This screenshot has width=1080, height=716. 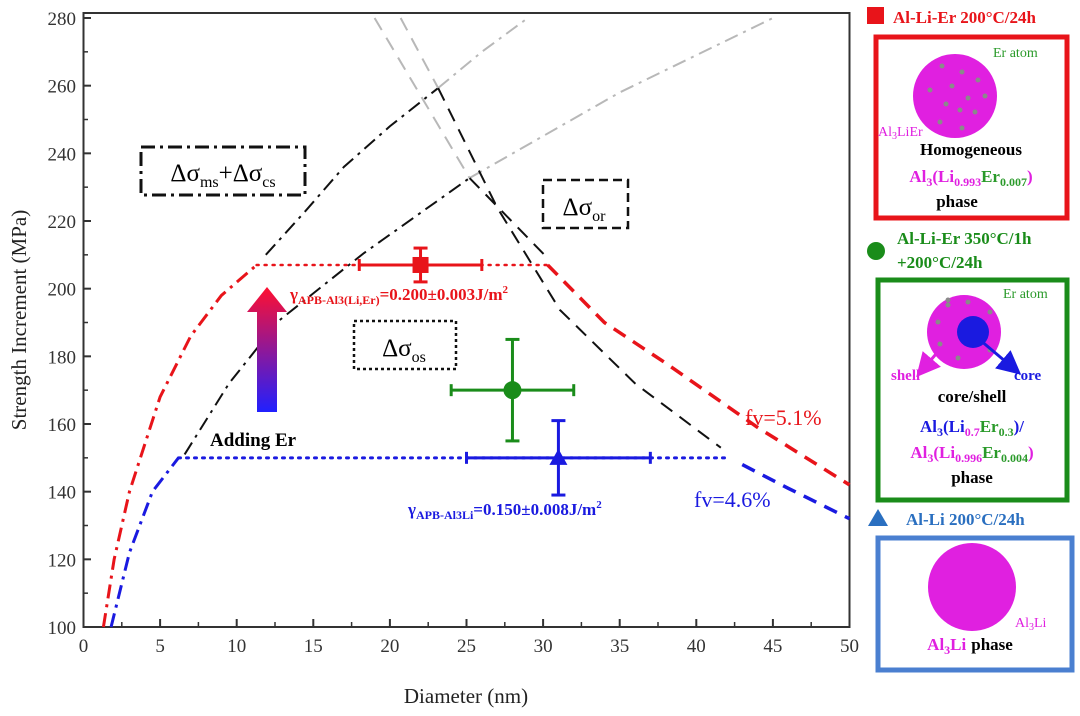 I want to click on y-tick-label: 240, so click(x=62, y=154).